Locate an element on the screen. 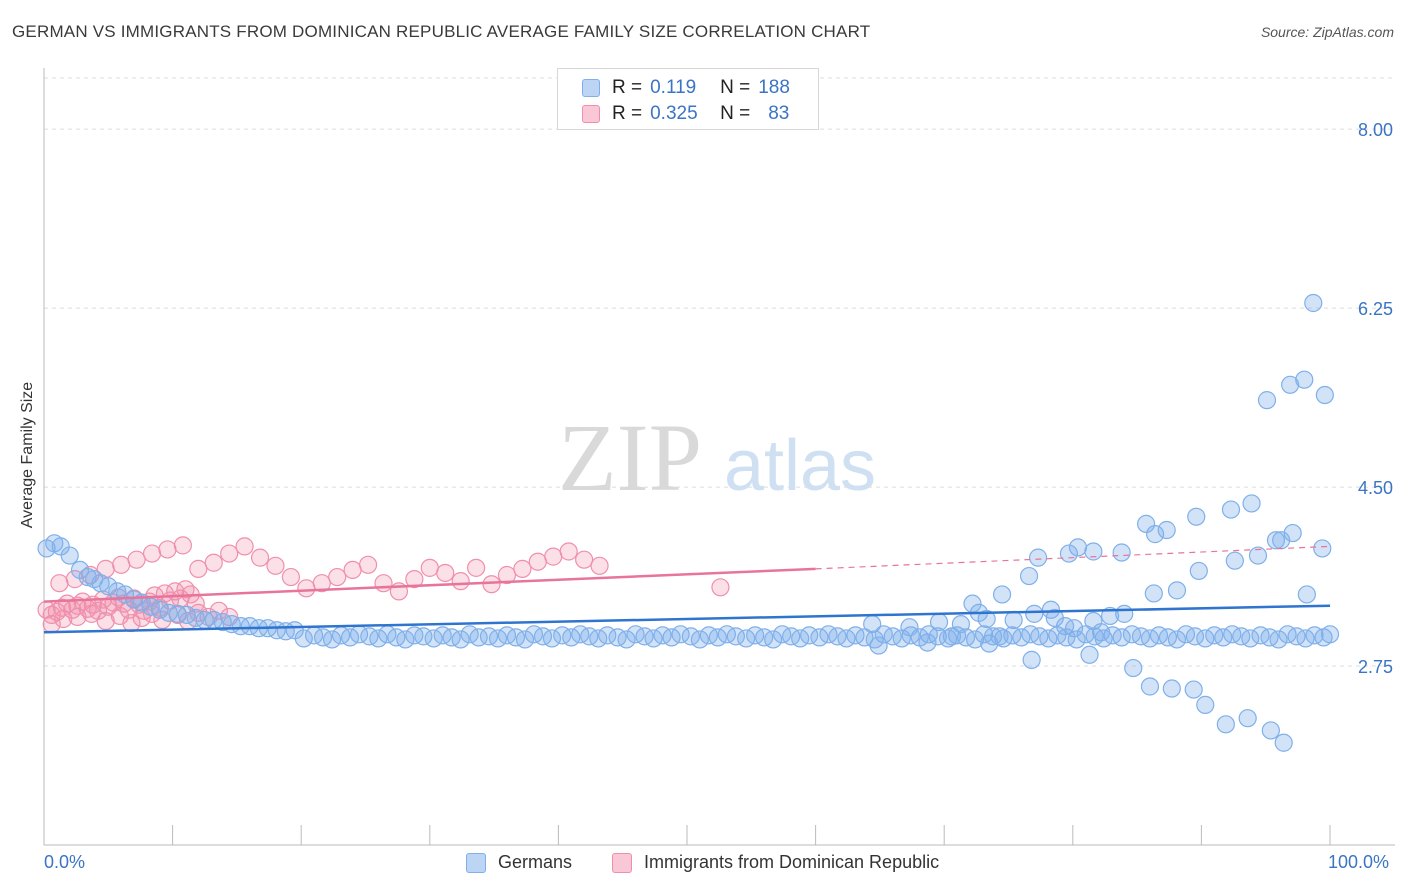 The image size is (1406, 892). y-tick-label: 2.75 is located at coordinates (1375, 667).